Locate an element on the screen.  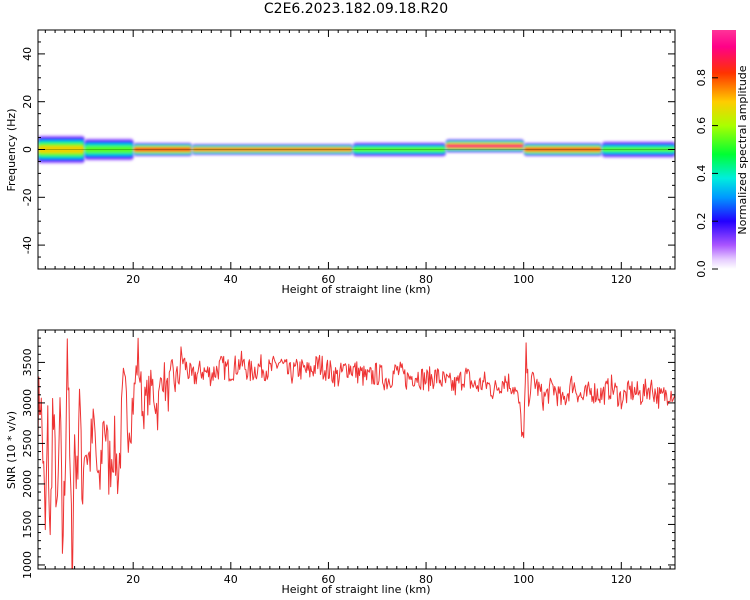
snr-x-axis-label: Height of straight line (km) is located at coordinates (355, 589).